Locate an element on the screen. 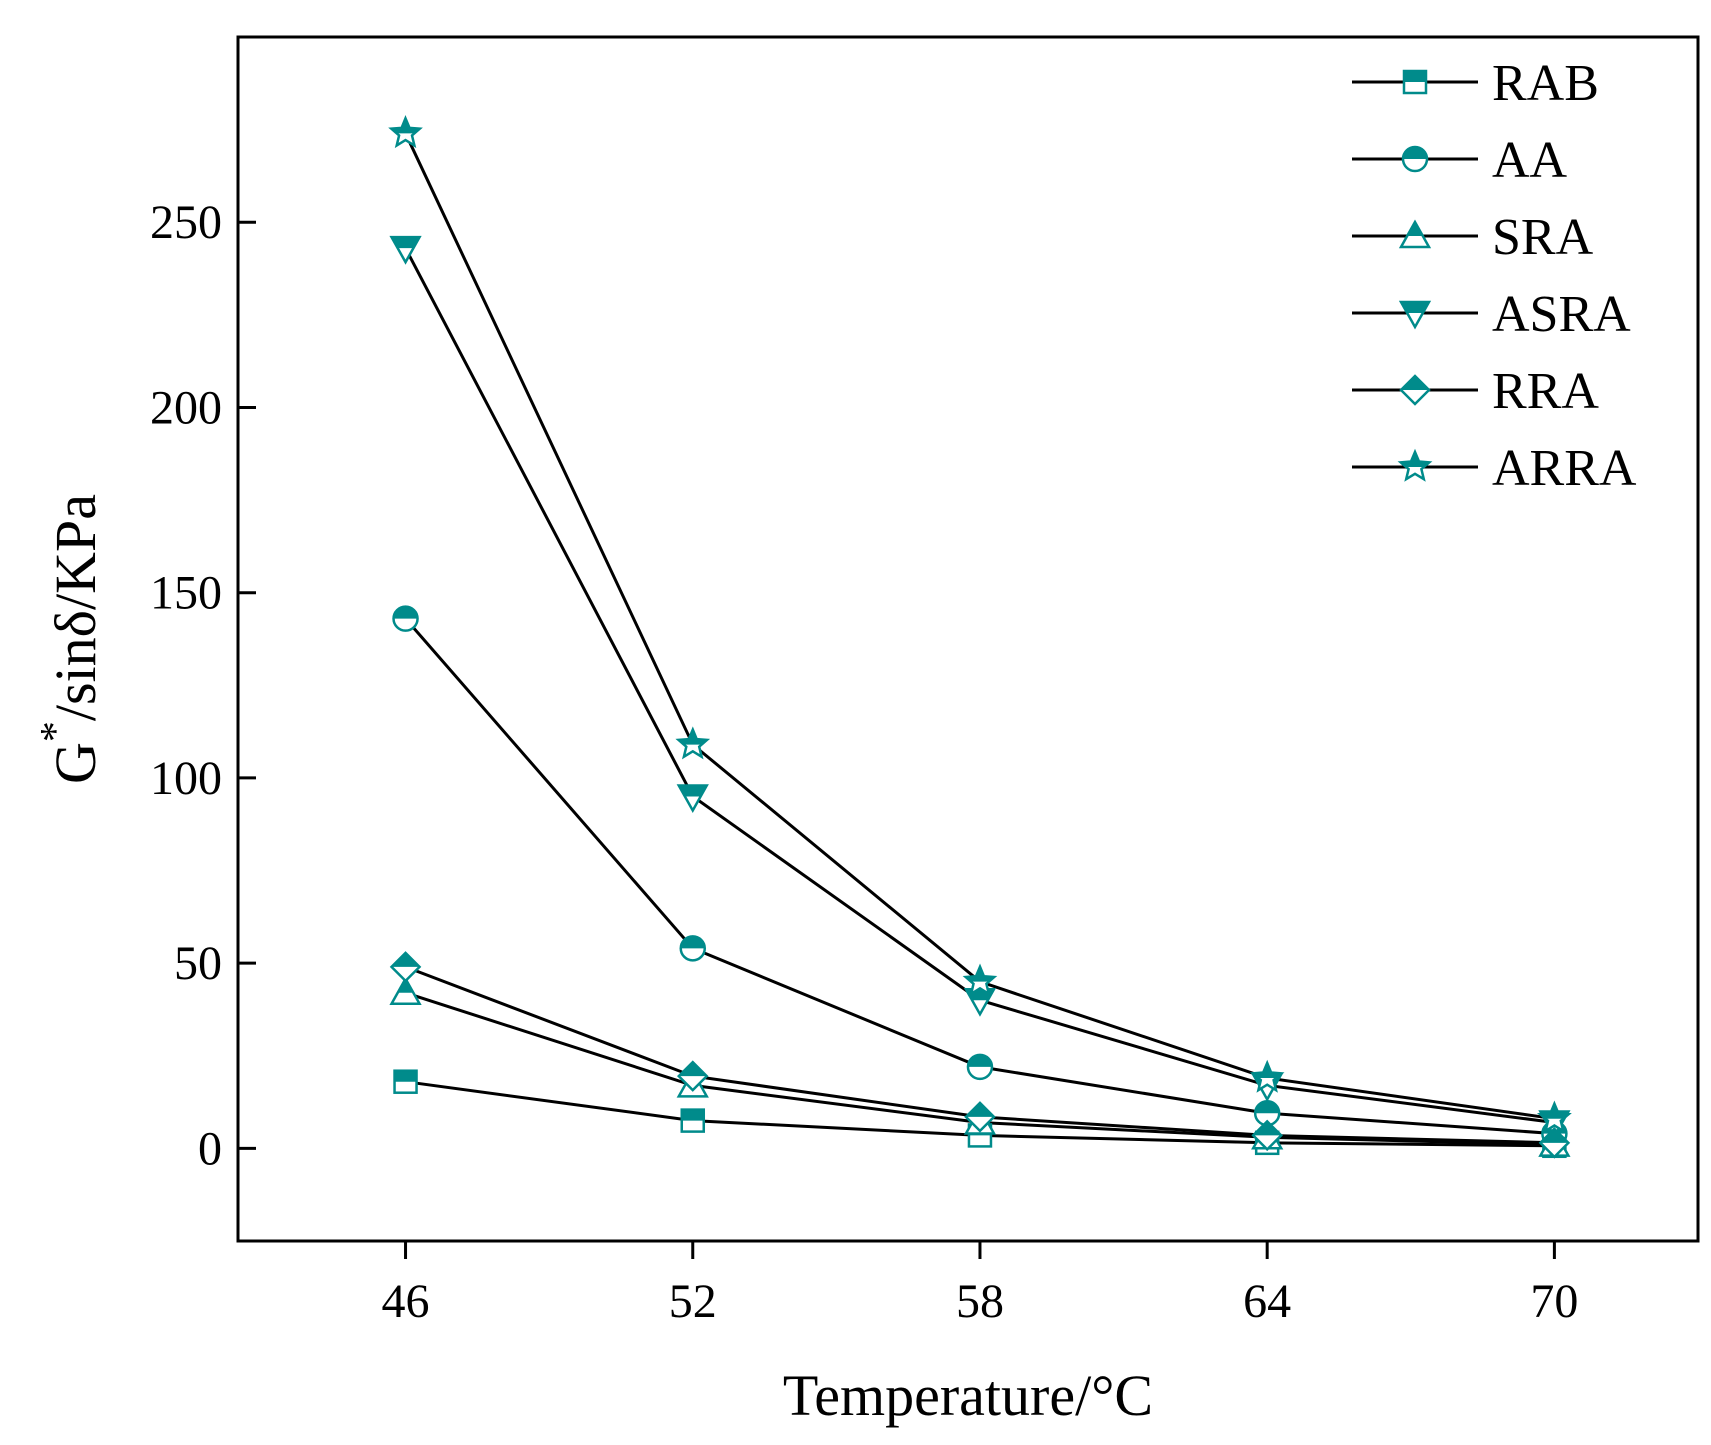 The image size is (1711, 1445). y-tick-label: 100 is located at coordinates (186, 778).